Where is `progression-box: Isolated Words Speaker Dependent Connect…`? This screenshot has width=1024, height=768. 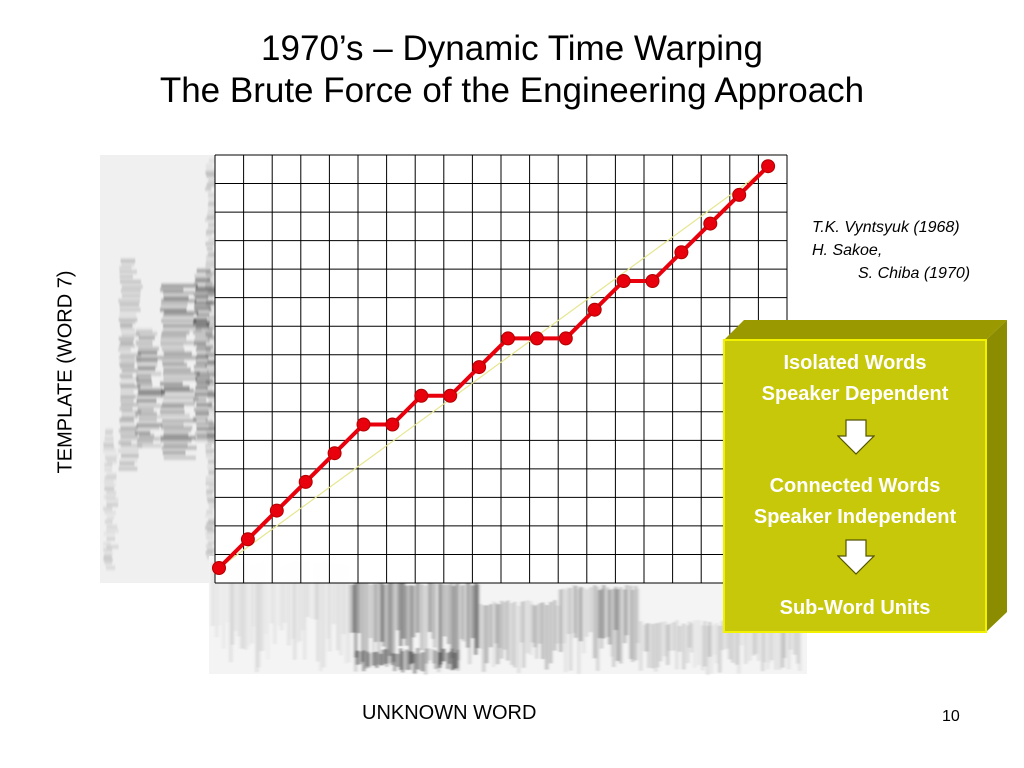
progression-box: Isolated Words Speaker Dependent Connect… is located at coordinates (855, 486).